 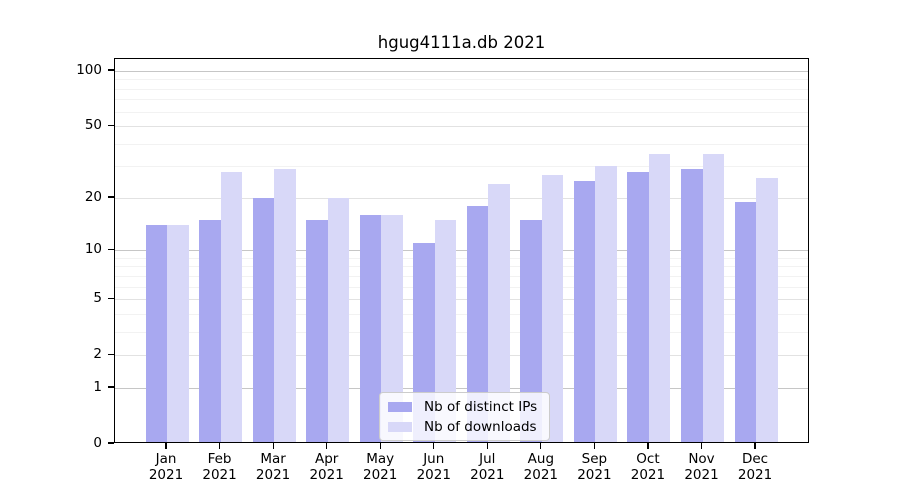 I want to click on bar-distinct-ips-jul, so click(x=477, y=324).